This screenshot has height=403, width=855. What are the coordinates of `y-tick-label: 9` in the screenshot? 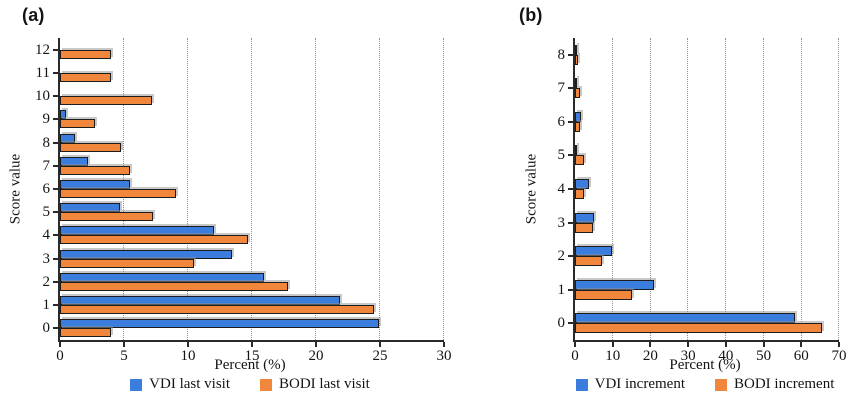 It's located at (46, 119).